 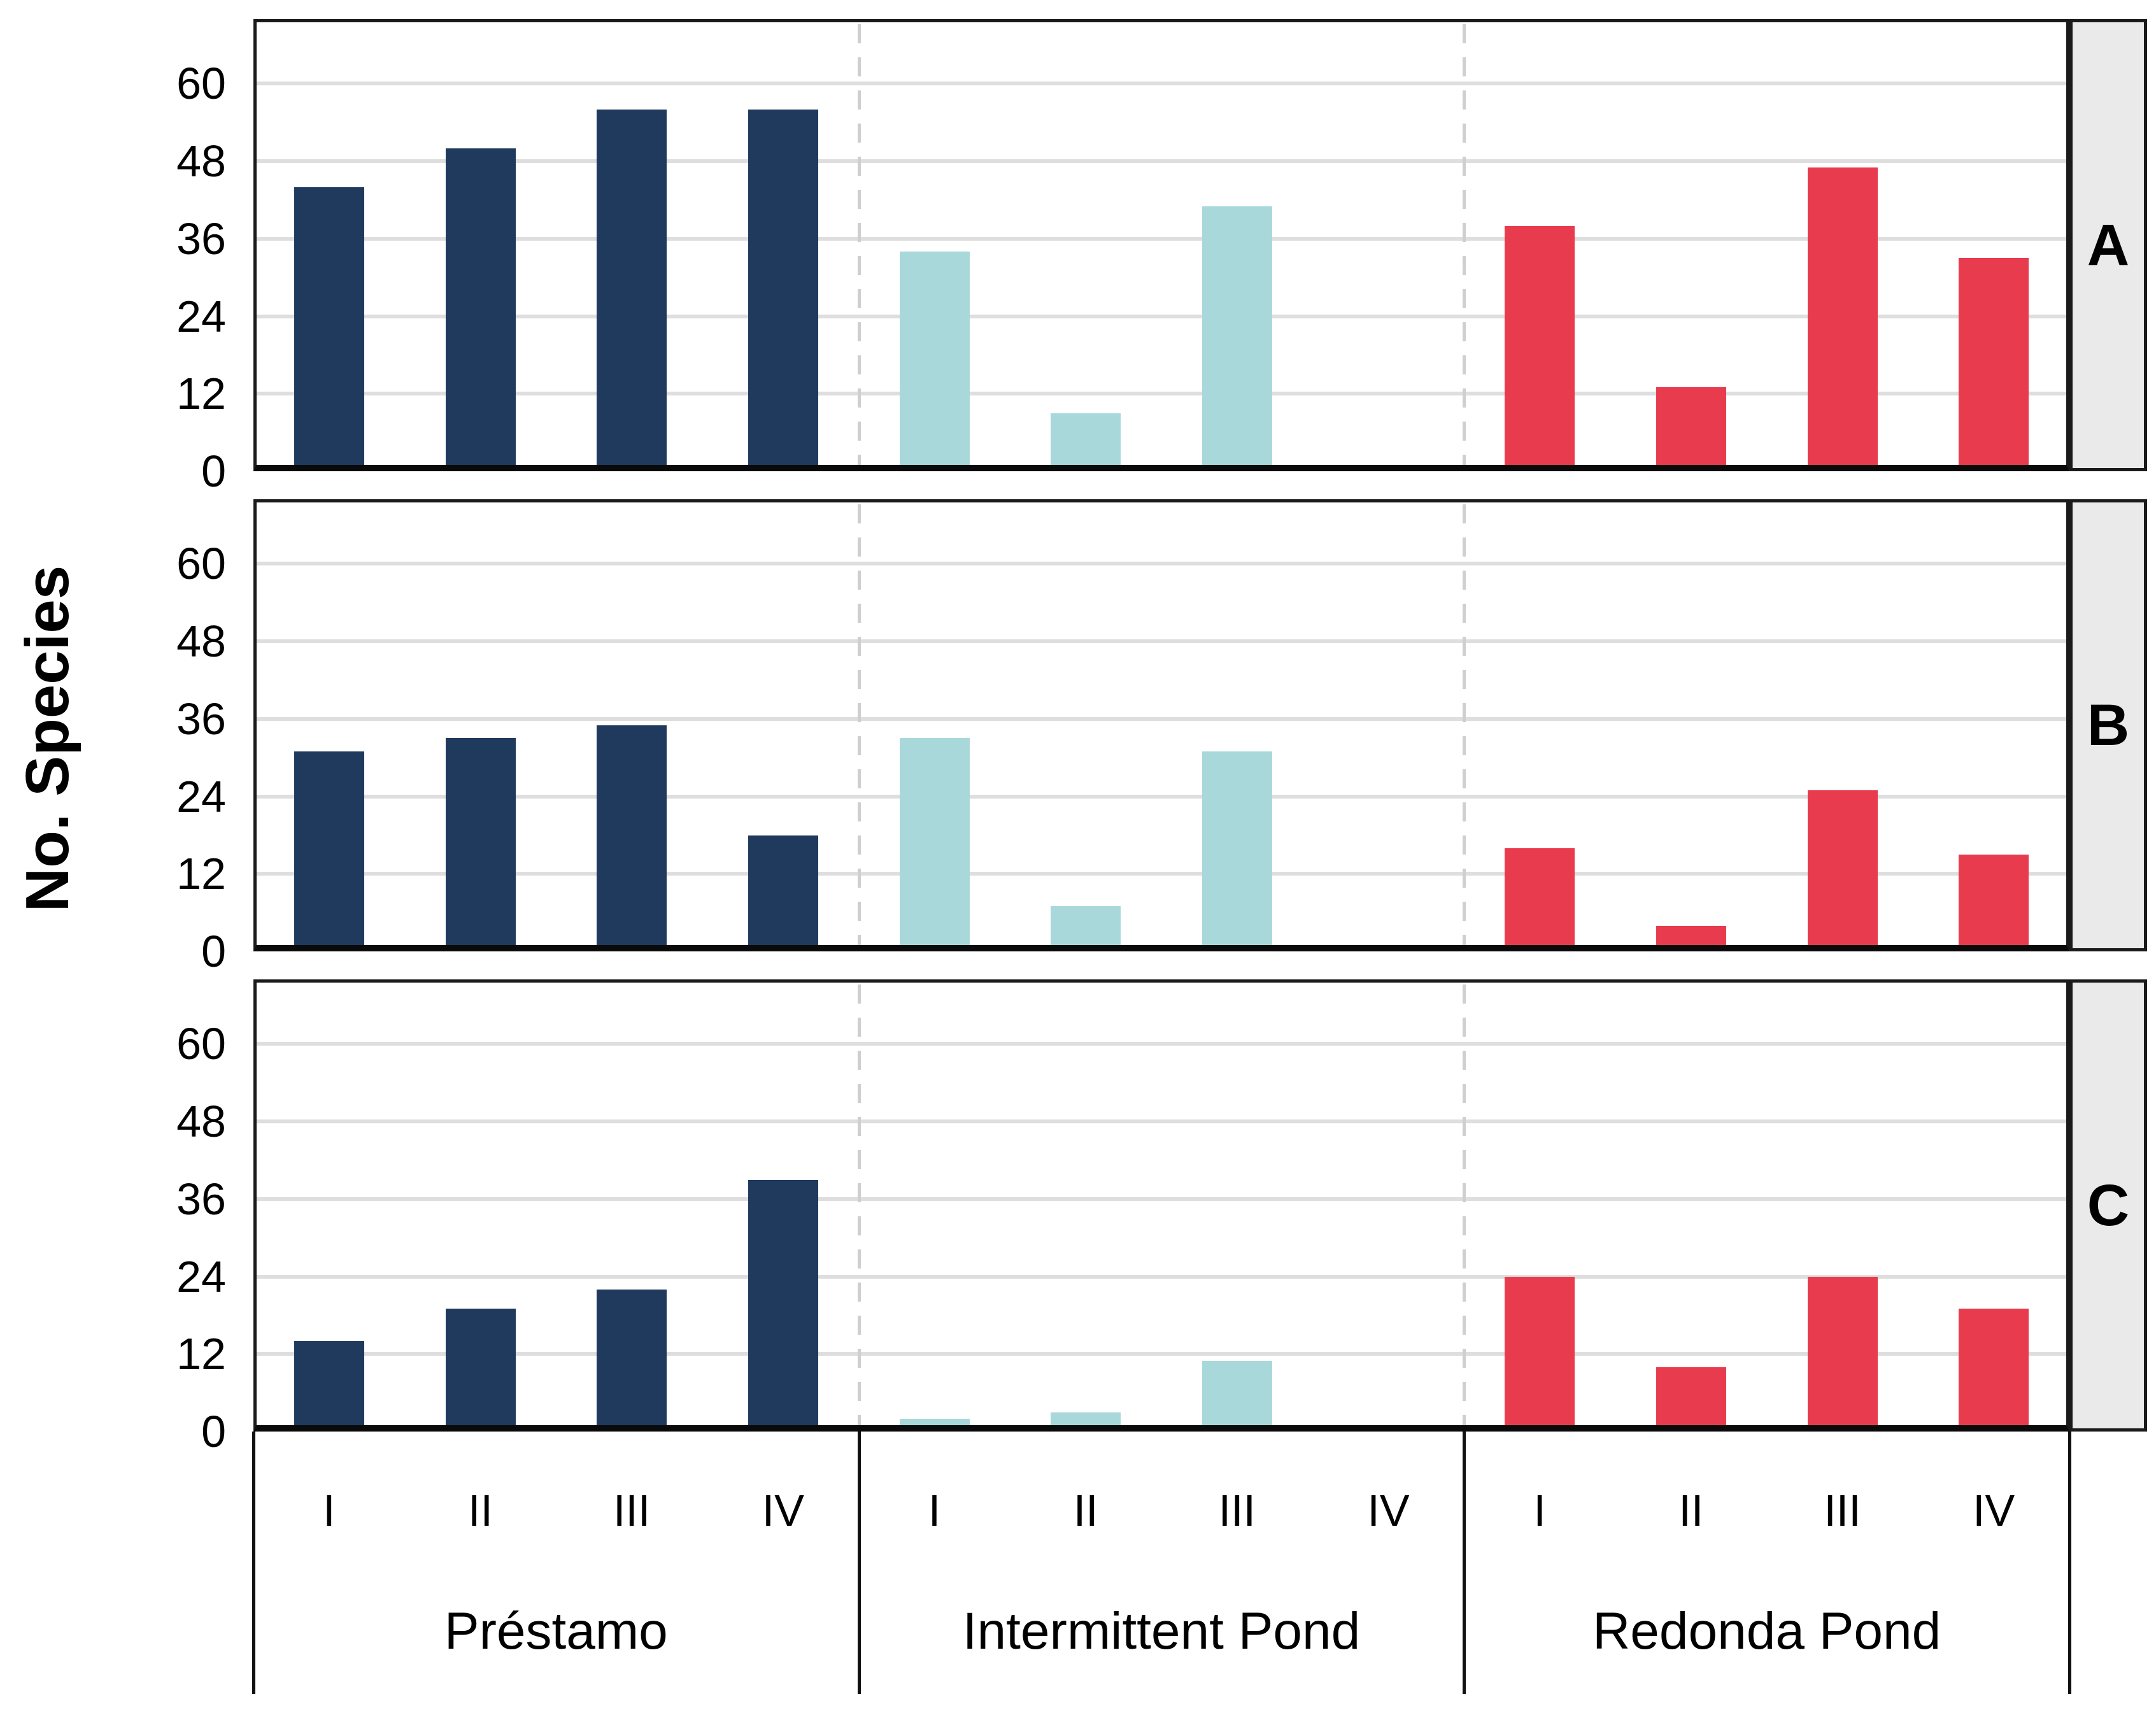 What do you see at coordinates (47, 739) in the screenshot?
I see `y-axis-title: No. Species` at bounding box center [47, 739].